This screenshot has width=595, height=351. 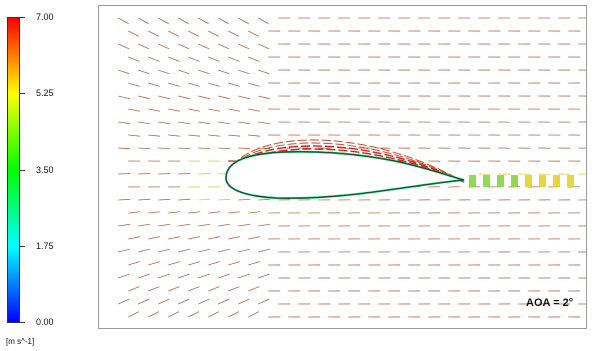 I want to click on colorbar-label-000: 0.00, so click(x=45, y=322).